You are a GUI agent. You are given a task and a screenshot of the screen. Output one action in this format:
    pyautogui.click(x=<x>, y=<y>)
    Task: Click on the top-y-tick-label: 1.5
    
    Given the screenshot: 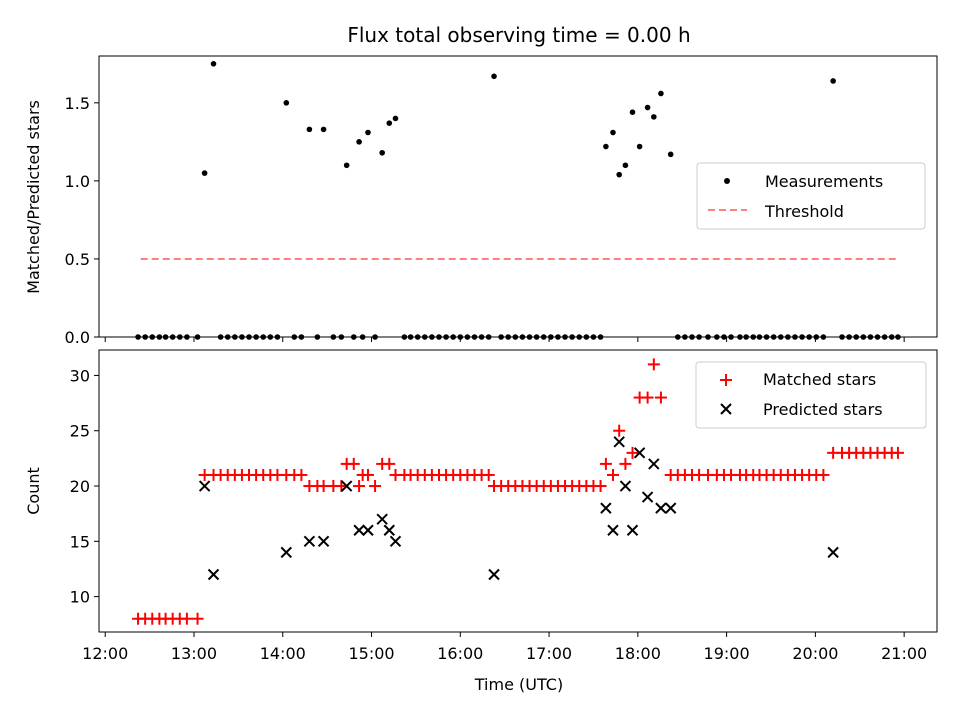 What is the action you would take?
    pyautogui.click(x=77, y=103)
    